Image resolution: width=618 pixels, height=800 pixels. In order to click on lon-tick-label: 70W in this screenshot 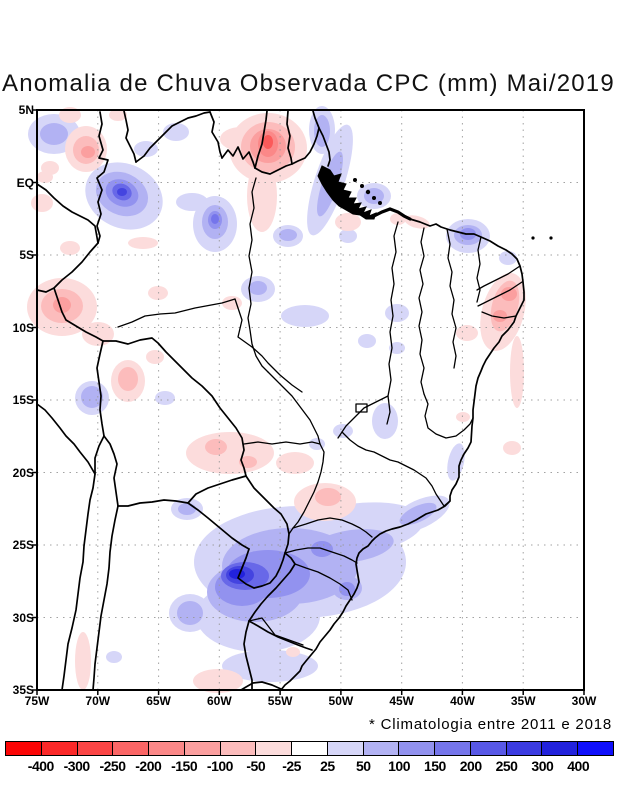, I will do `click(98, 701)`.